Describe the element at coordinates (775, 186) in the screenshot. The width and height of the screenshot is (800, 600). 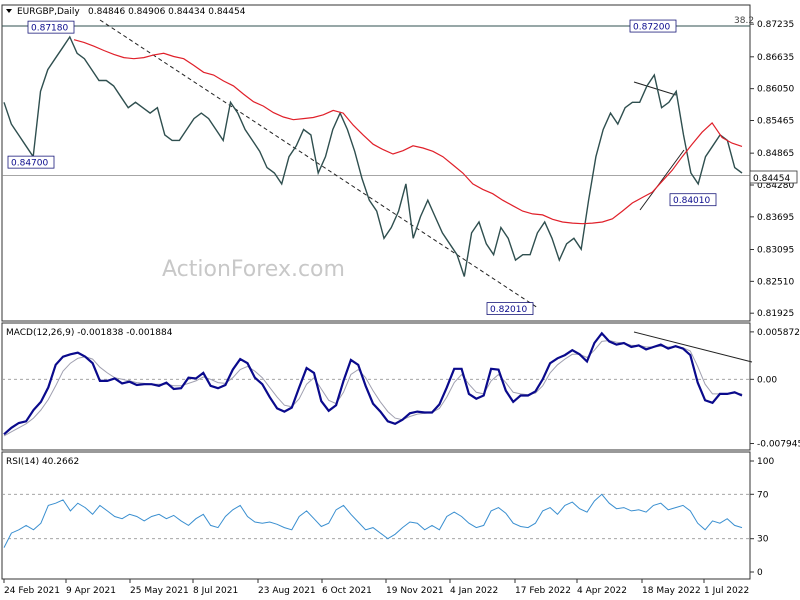
I see `price-tick-label: 0.84280` at that location.